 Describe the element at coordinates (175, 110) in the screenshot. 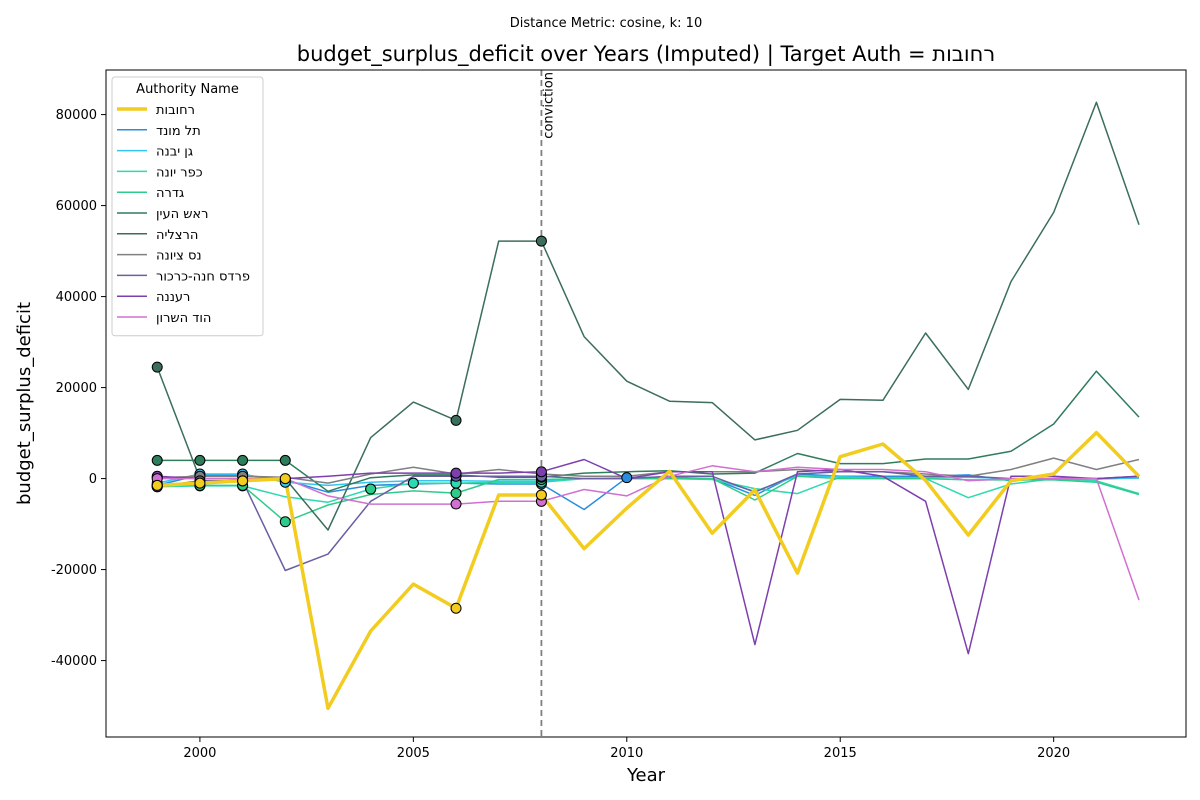

I see `legend-entry: רחובות` at that location.